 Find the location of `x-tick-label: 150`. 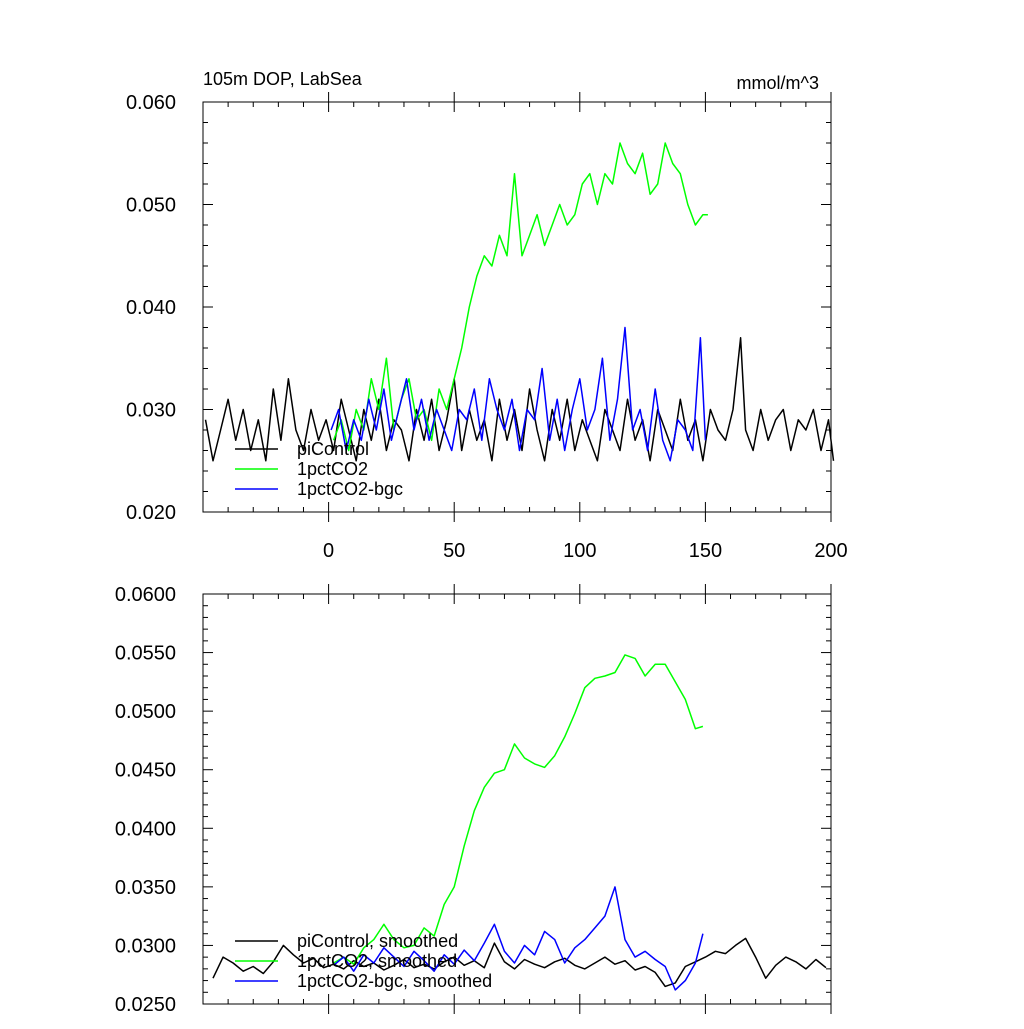

x-tick-label: 150 is located at coordinates (705, 551).